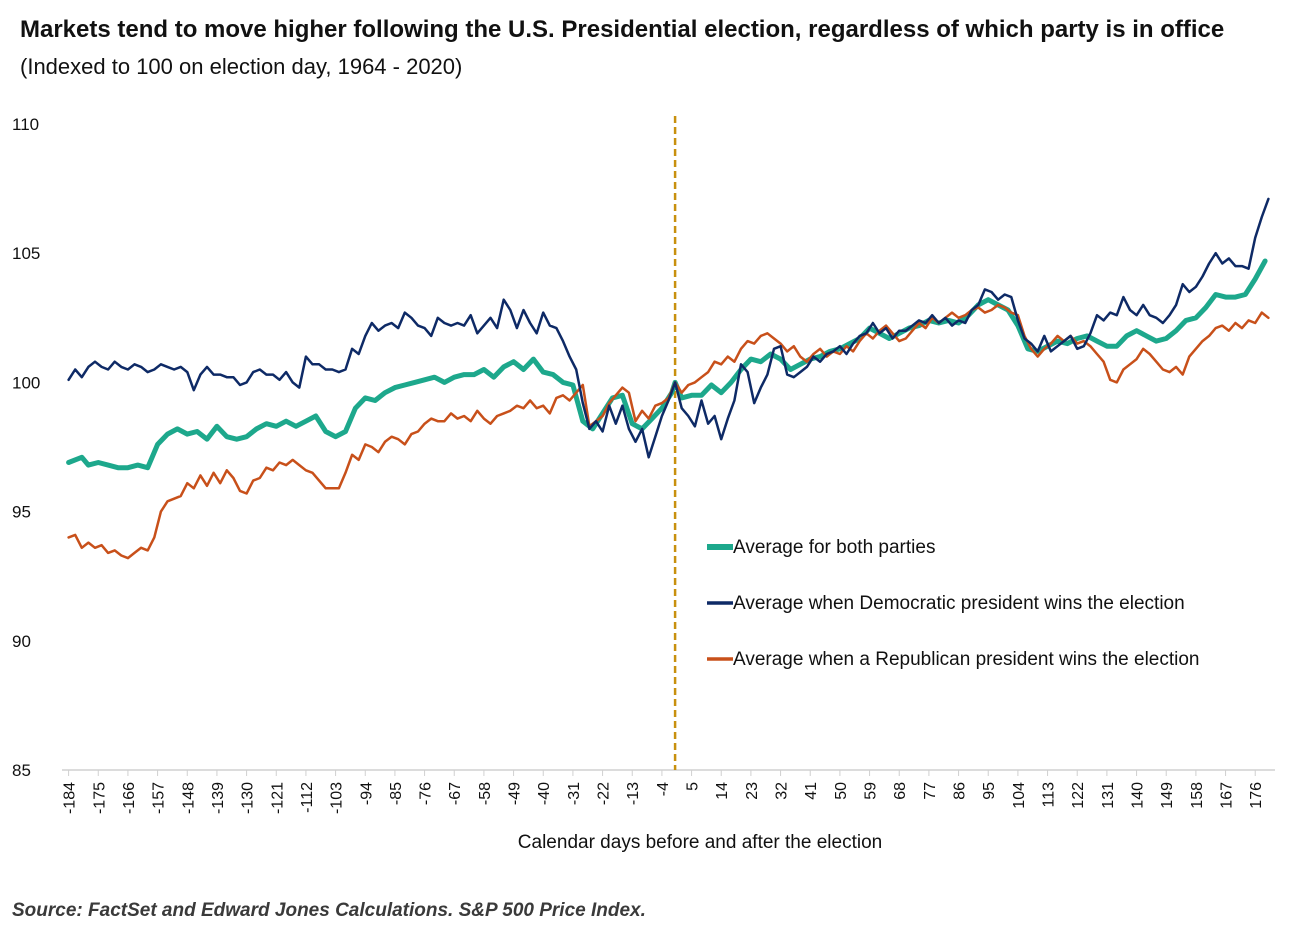 Image resolution: width=1295 pixels, height=940 pixels. Describe the element at coordinates (1138, 795) in the screenshot. I see `x-tick-label: 140` at that location.